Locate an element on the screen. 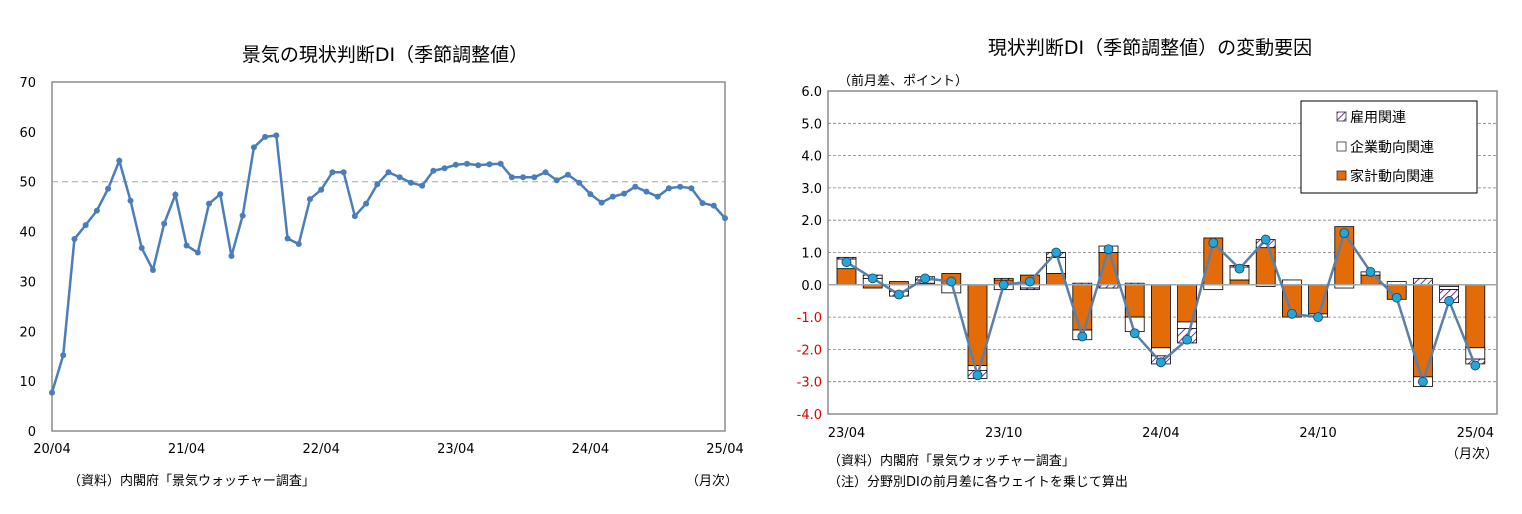  x-tick-label: 25/04 is located at coordinates (724, 449).